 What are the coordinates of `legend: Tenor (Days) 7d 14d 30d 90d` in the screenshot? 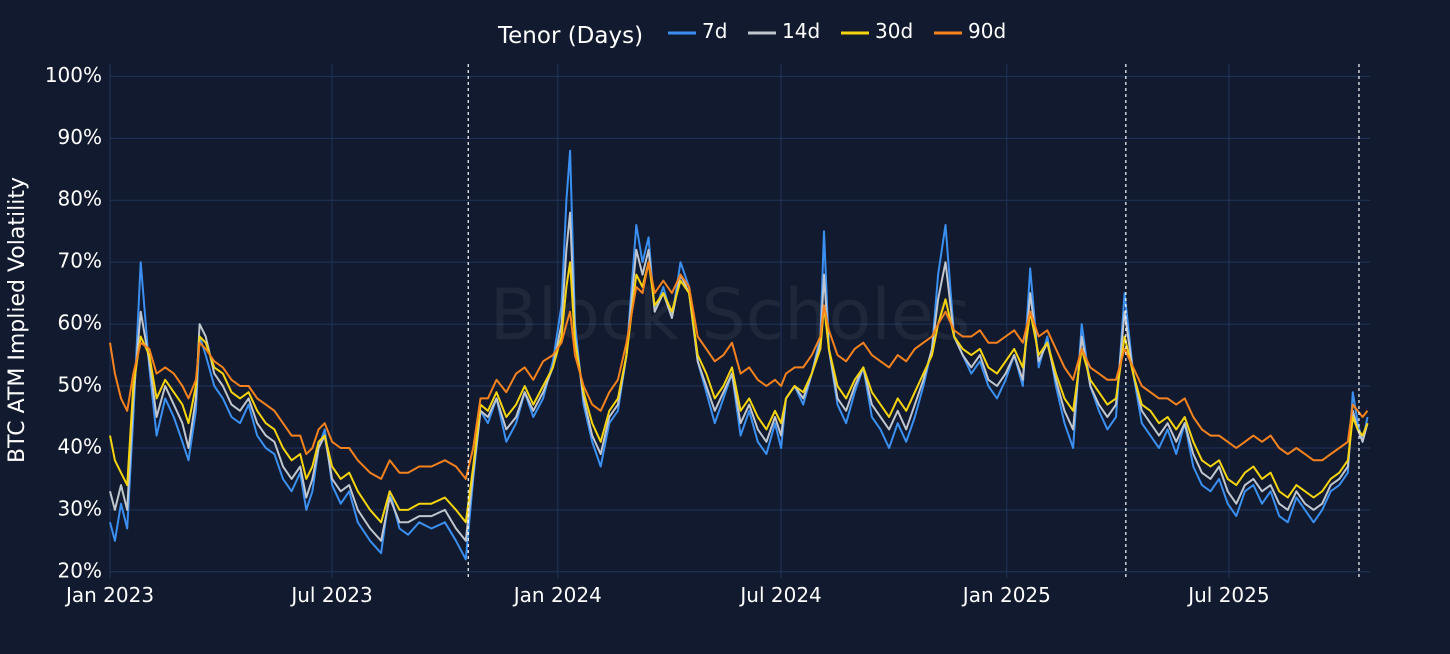 It's located at (751, 34).